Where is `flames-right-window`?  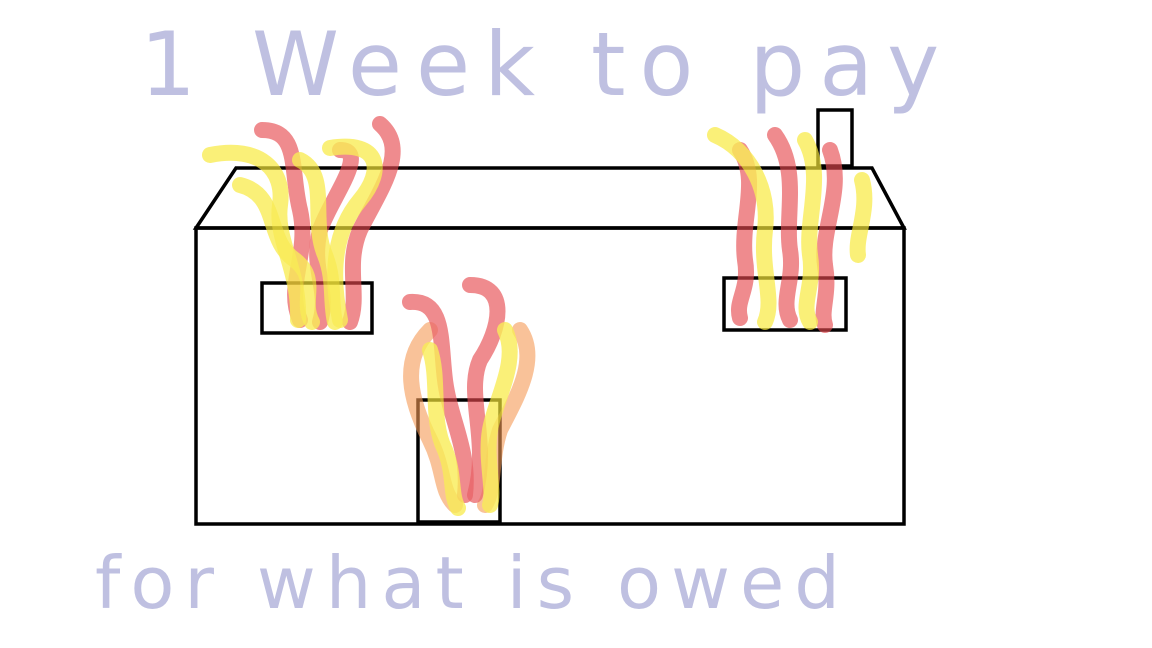 flames-right-window is located at coordinates (790, 230).